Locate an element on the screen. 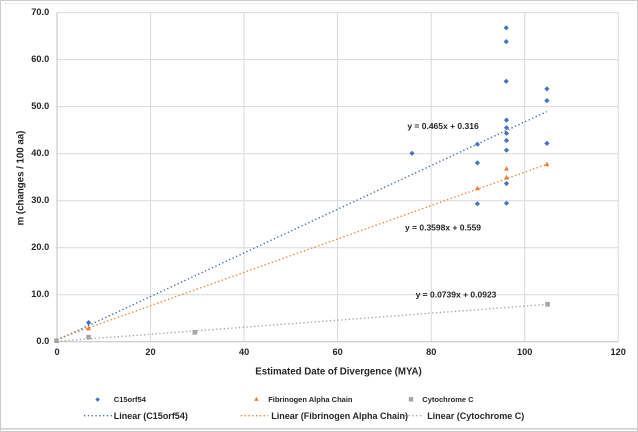 Image resolution: width=638 pixels, height=432 pixels. svg-text: Linear (C15orf54) is located at coordinates (151, 416).